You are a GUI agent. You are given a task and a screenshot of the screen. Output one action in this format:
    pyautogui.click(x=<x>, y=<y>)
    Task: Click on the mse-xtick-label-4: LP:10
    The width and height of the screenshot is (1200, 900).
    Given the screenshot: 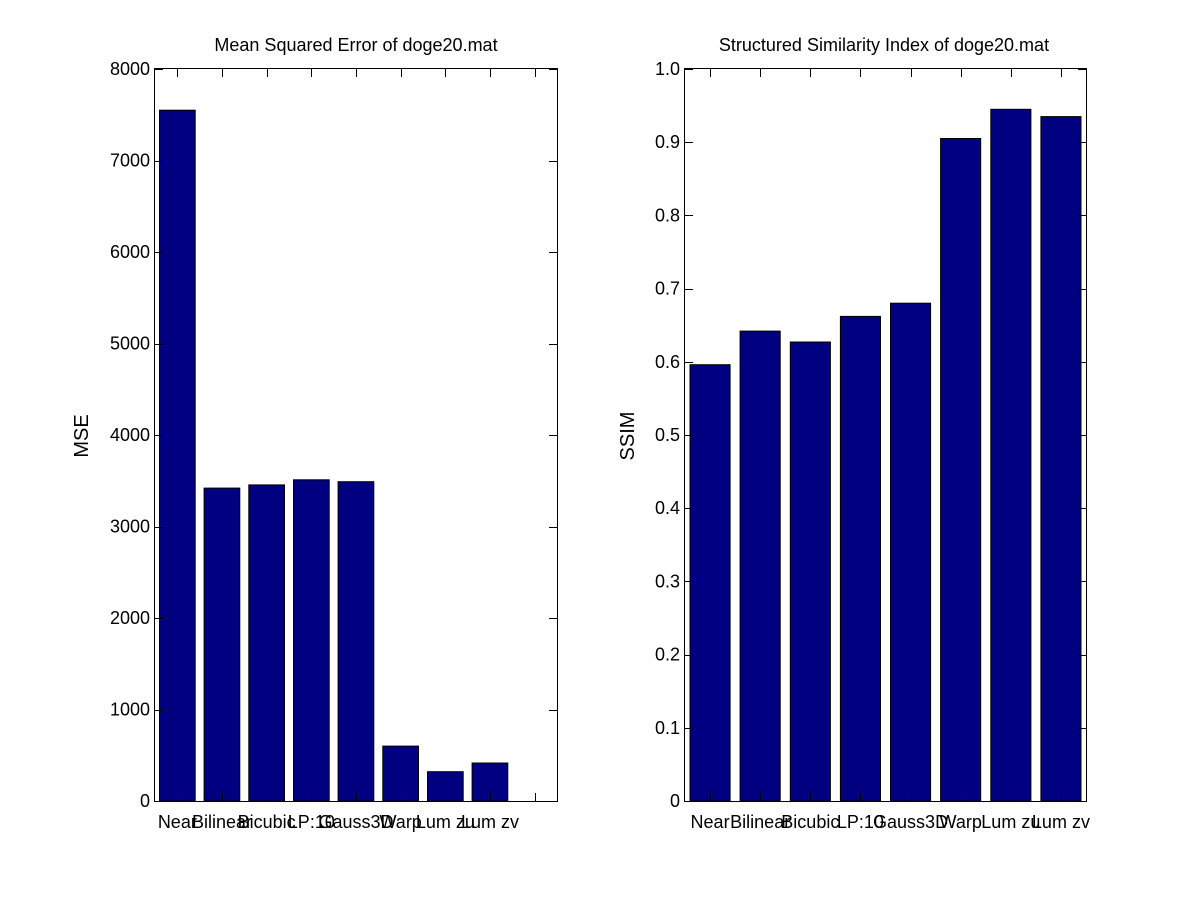 What is the action you would take?
    pyautogui.click(x=311, y=822)
    